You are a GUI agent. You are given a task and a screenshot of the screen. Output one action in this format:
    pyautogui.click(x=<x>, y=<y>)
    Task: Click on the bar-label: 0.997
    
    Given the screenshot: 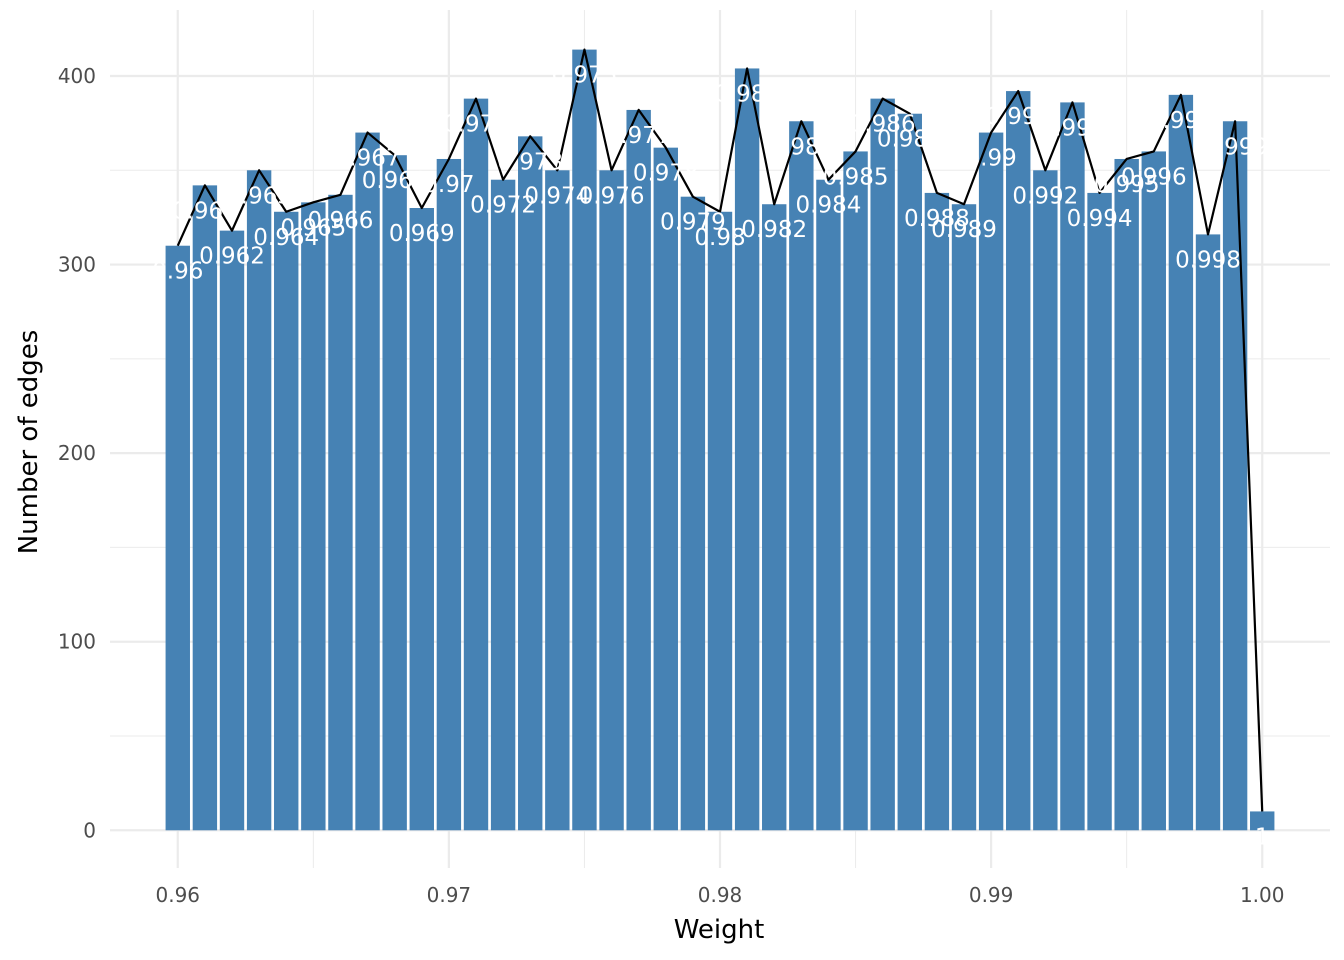 What is the action you would take?
    pyautogui.click(x=1181, y=121)
    